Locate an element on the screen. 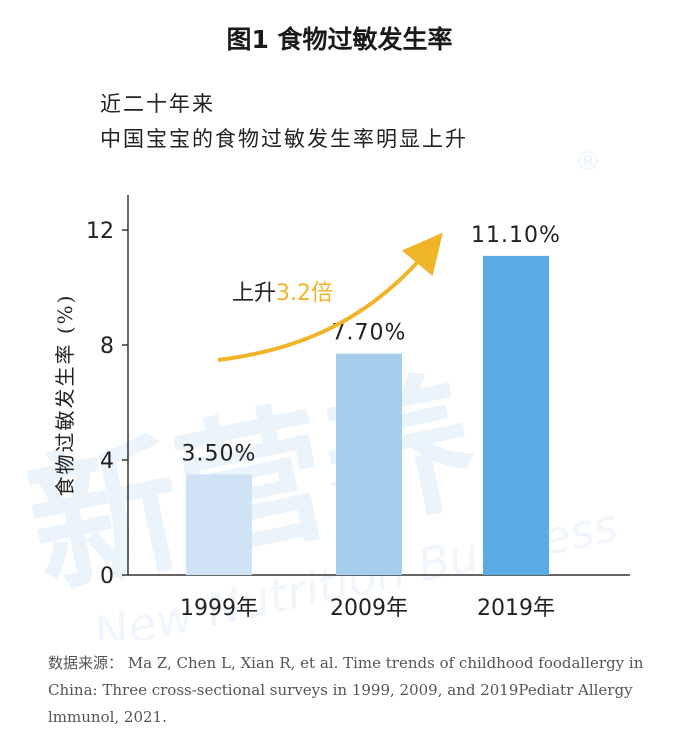 Image resolution: width=679 pixels, height=747 pixels. data-label: 7.70% is located at coordinates (369, 333).